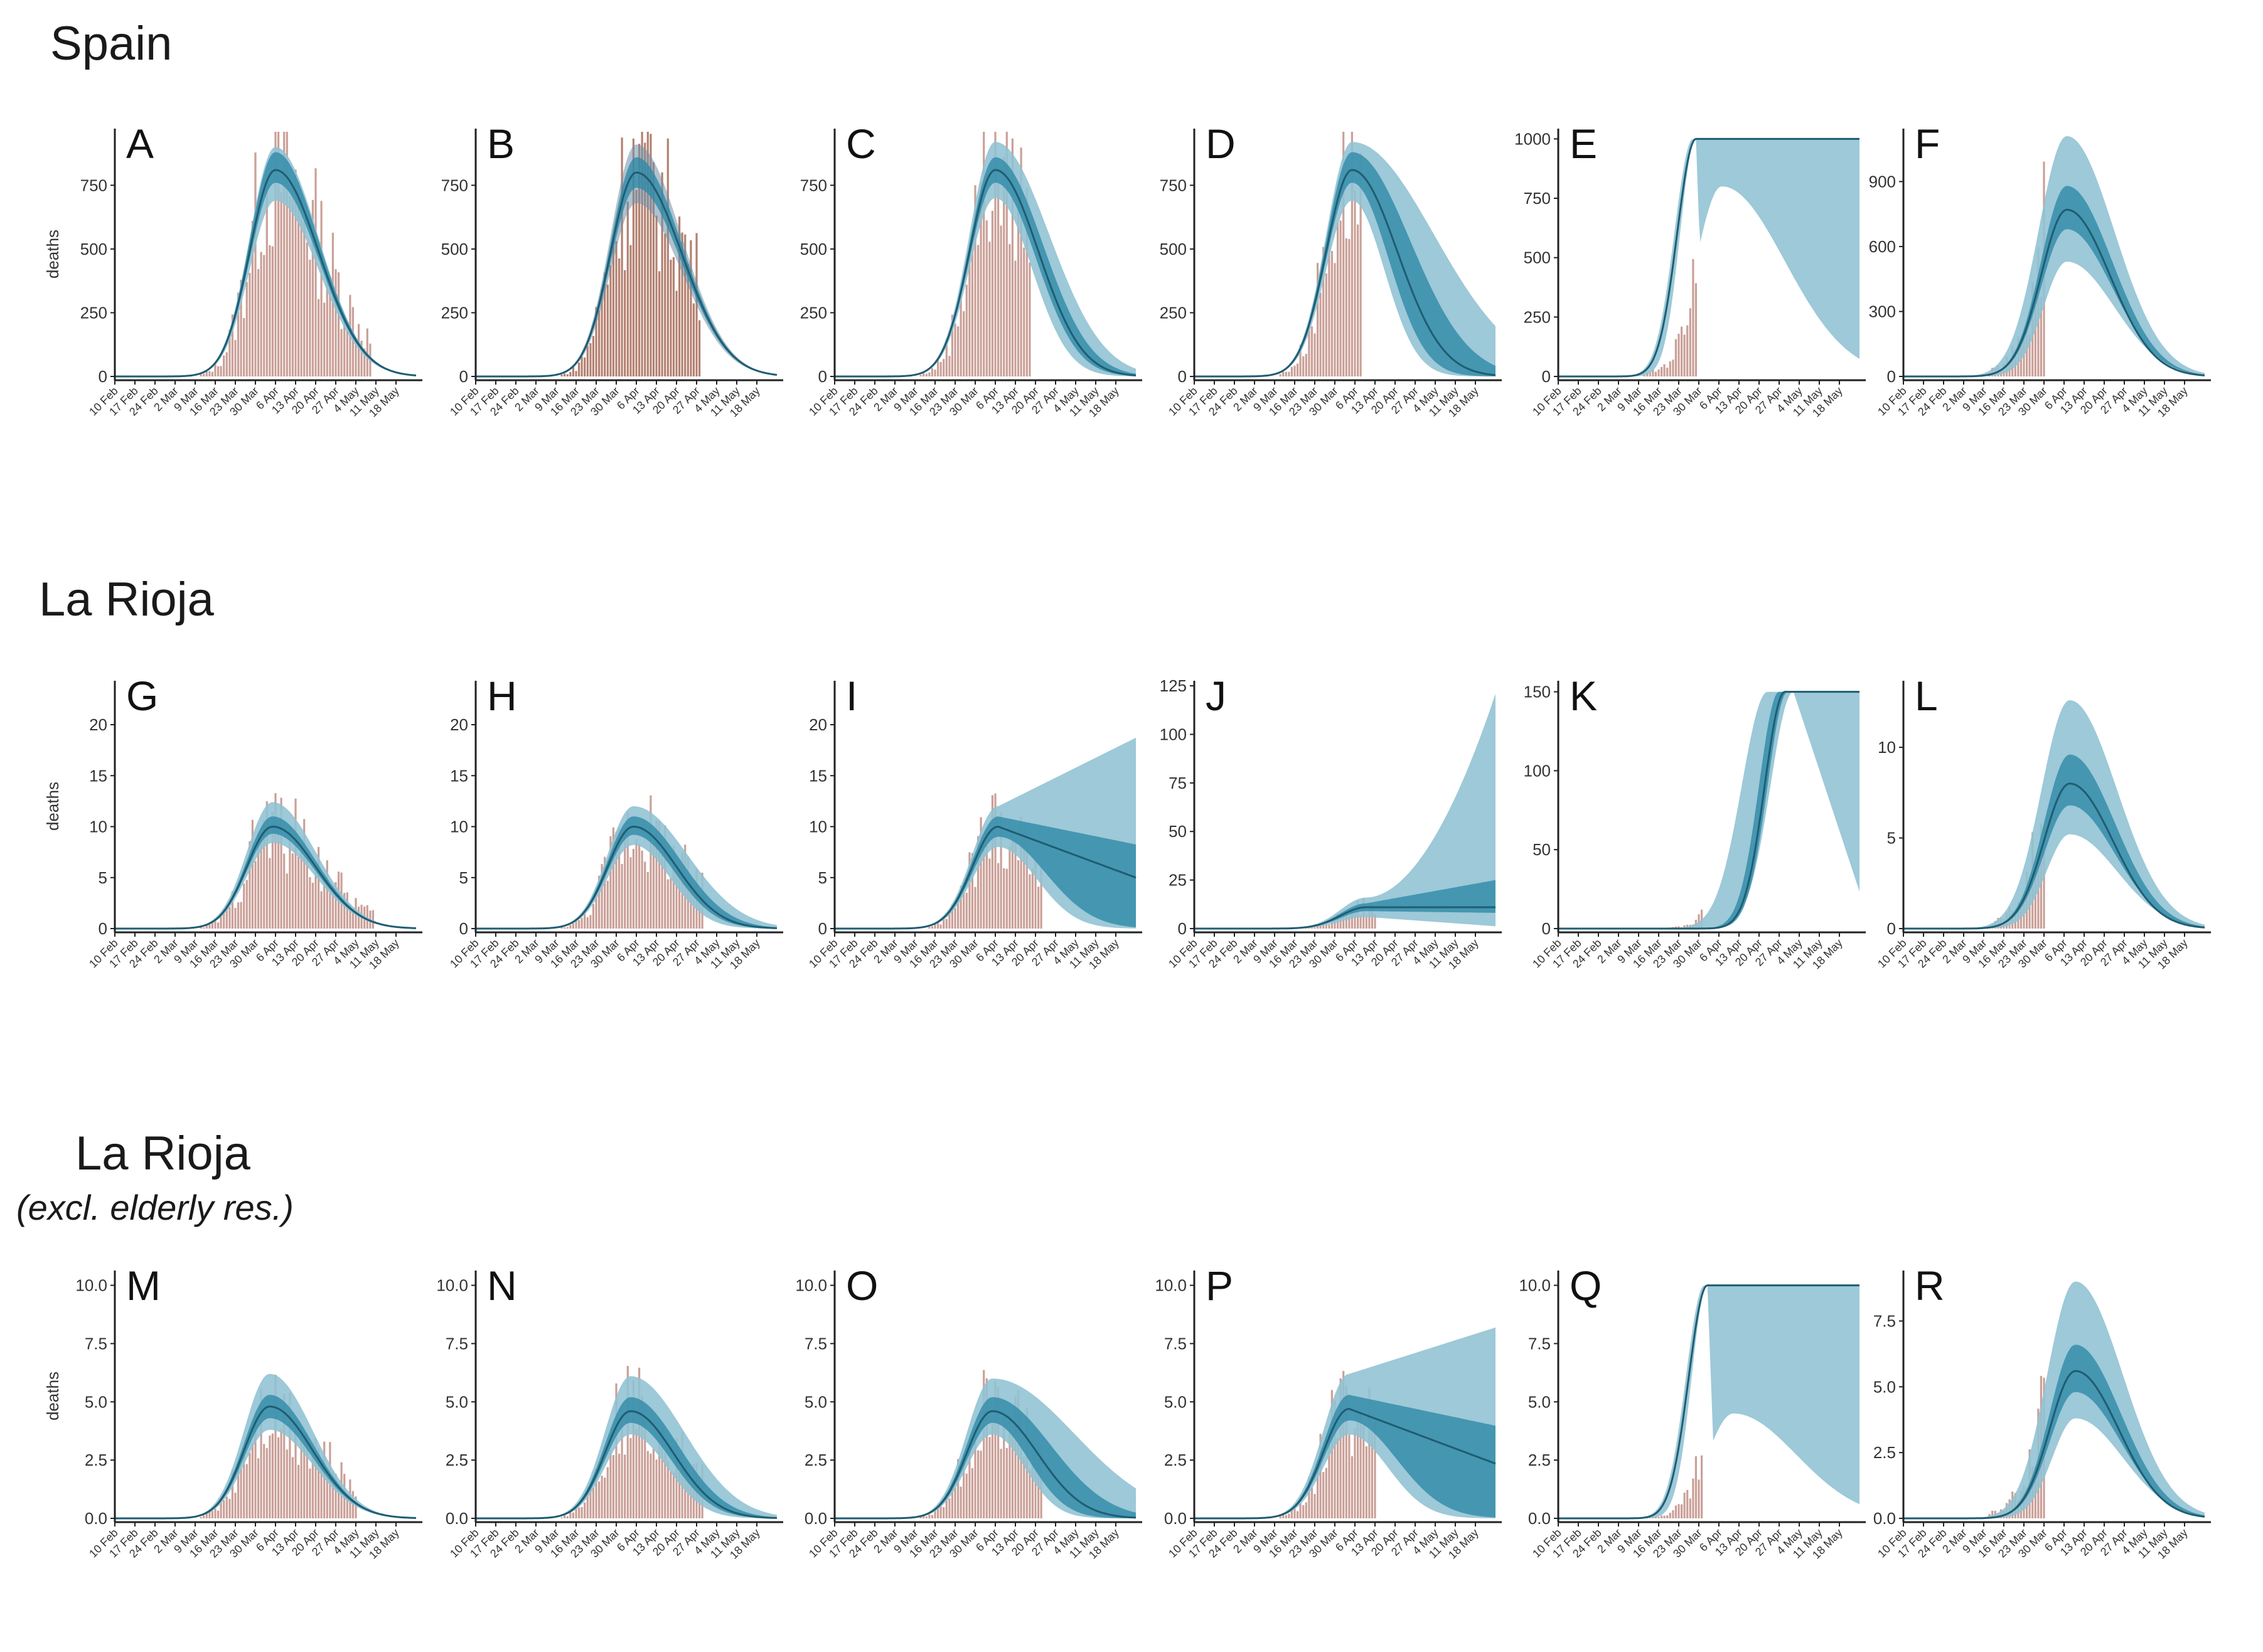 This screenshot has height=1652, width=2263. I want to click on panel-letter: R, so click(1930, 1286).